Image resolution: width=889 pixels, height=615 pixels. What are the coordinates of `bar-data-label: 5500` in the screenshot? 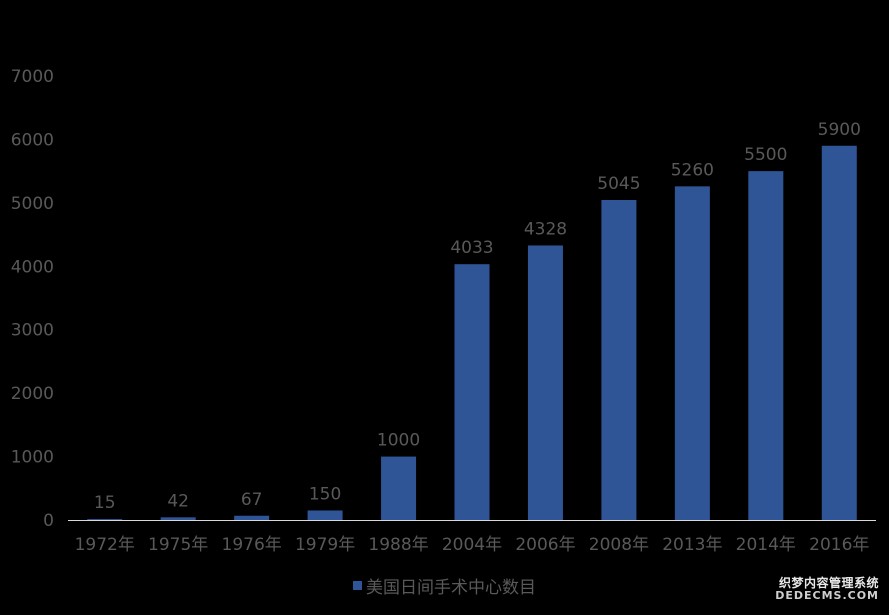 It's located at (765, 155).